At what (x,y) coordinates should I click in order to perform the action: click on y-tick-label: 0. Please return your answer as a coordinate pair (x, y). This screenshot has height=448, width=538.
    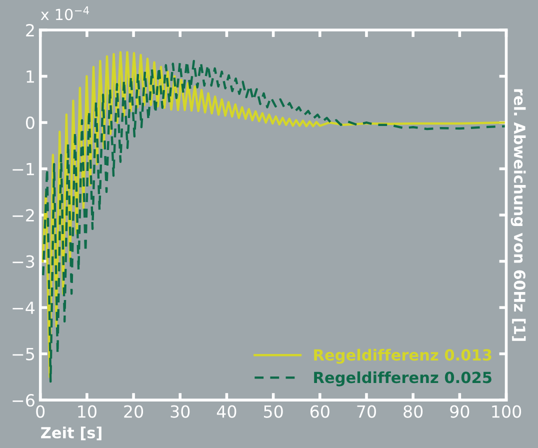
    Looking at the image, I should click on (30, 123).